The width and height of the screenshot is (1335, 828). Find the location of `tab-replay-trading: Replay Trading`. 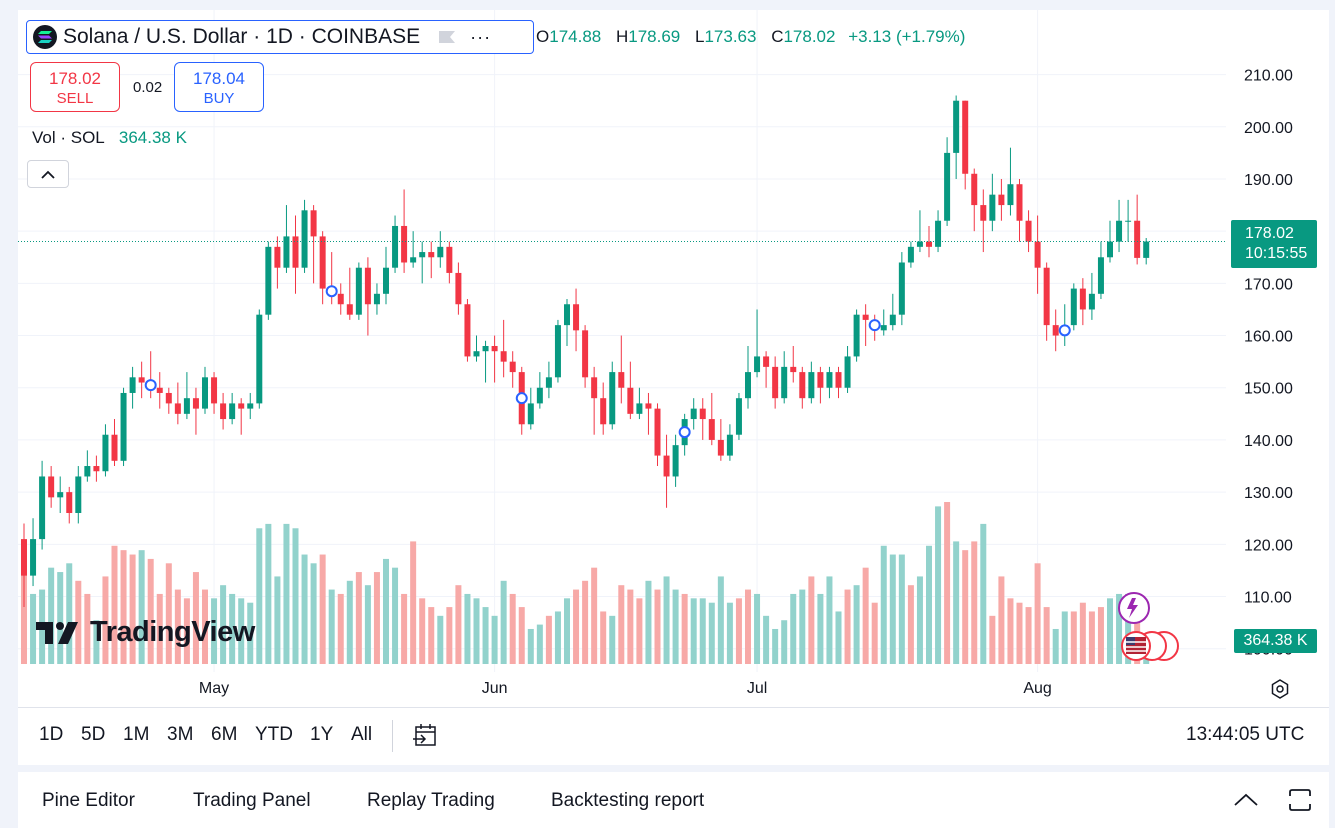

tab-replay-trading: Replay Trading is located at coordinates (431, 800).